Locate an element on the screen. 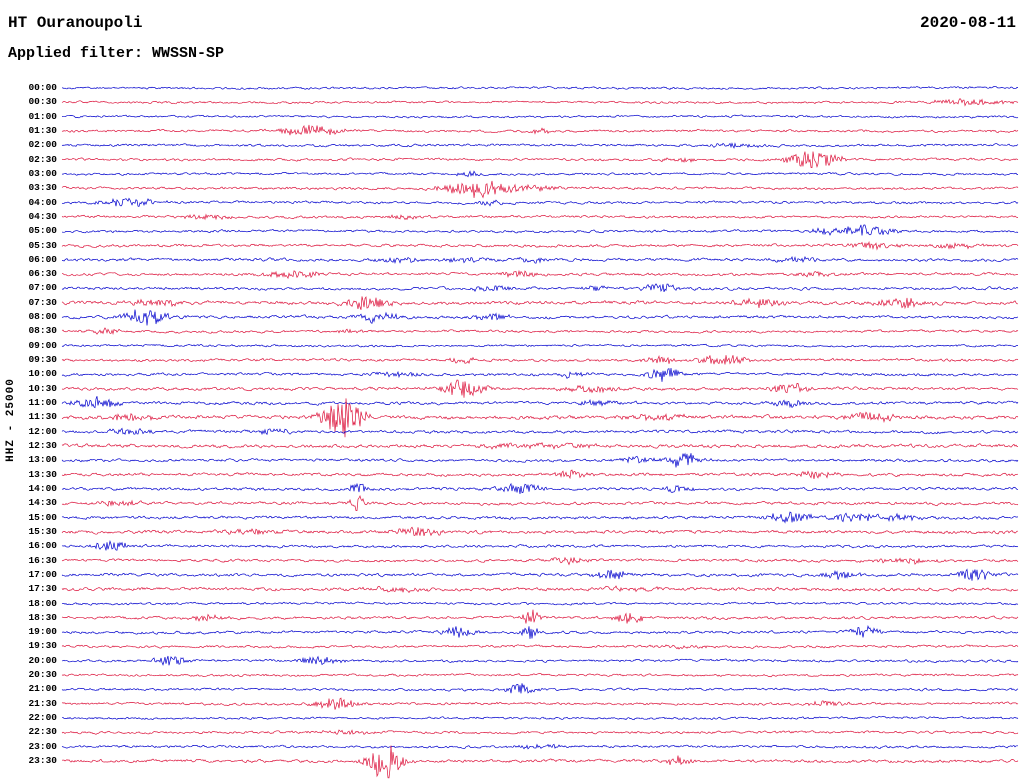  seismo-trace-14:30 is located at coordinates (540, 503).